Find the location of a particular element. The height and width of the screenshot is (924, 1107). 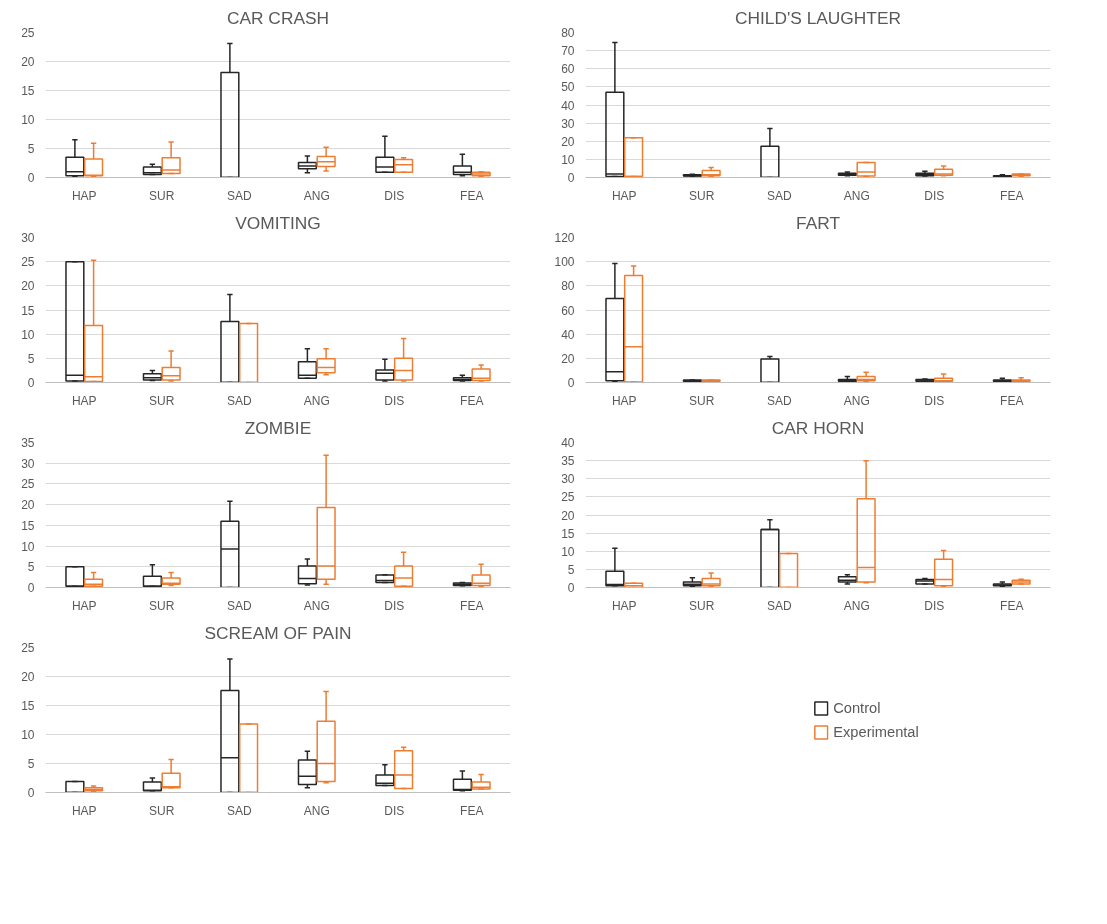

chart-title: ZOMBIE is located at coordinates (278, 427).